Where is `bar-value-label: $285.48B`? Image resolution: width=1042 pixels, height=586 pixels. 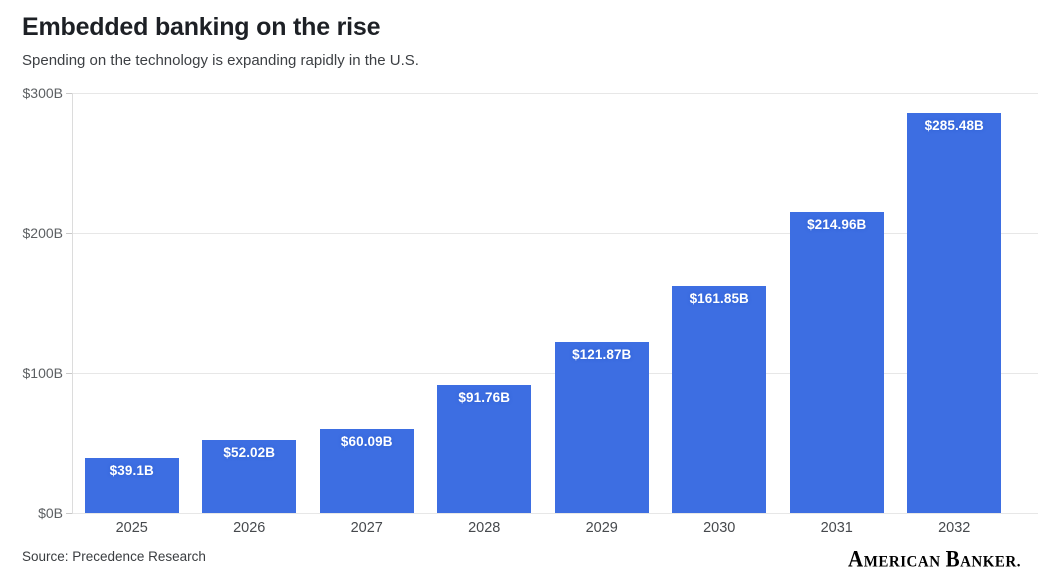 bar-value-label: $285.48B is located at coordinates (954, 126).